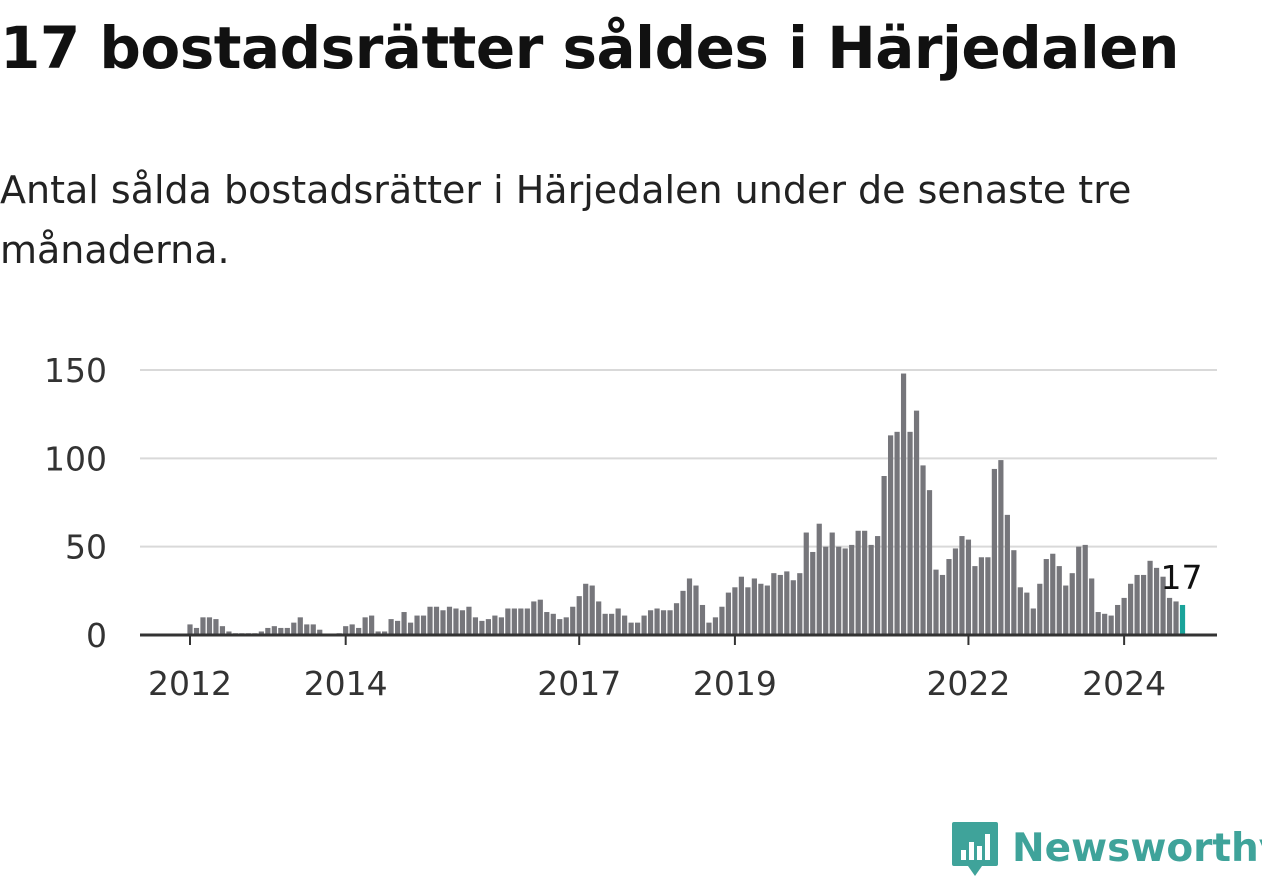 The height and width of the screenshot is (880, 1262). Describe the element at coordinates (1124, 683) in the screenshot. I see `x-tick-label: 2024` at that location.